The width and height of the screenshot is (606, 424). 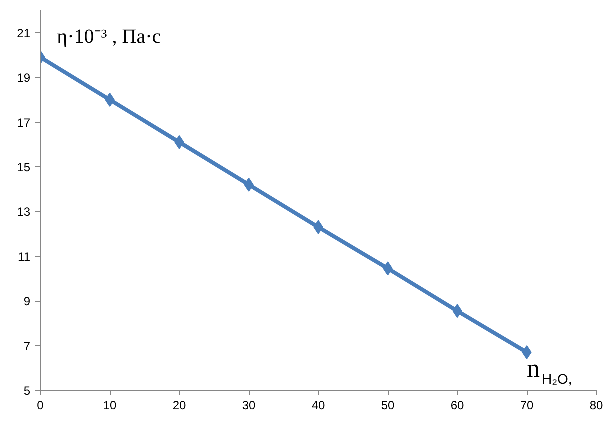 I want to click on x-tick-label: 0, so click(x=40, y=405).